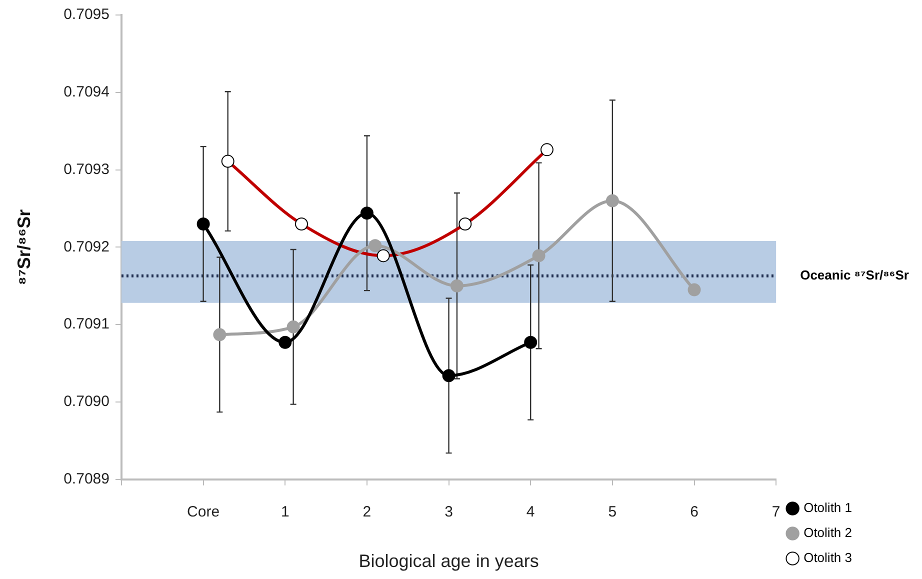 Image resolution: width=922 pixels, height=579 pixels. Describe the element at coordinates (24, 247) in the screenshot. I see `y-axis-title: ⁸⁷Sr/⁸⁶Sr` at that location.